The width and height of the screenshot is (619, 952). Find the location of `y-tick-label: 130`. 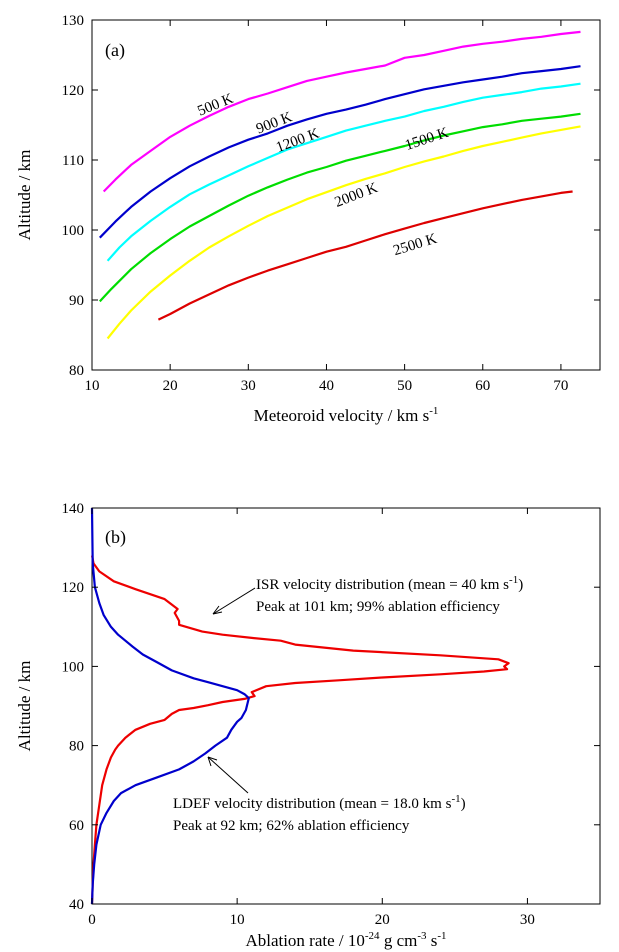

y-tick-label: 130 is located at coordinates (73, 21).